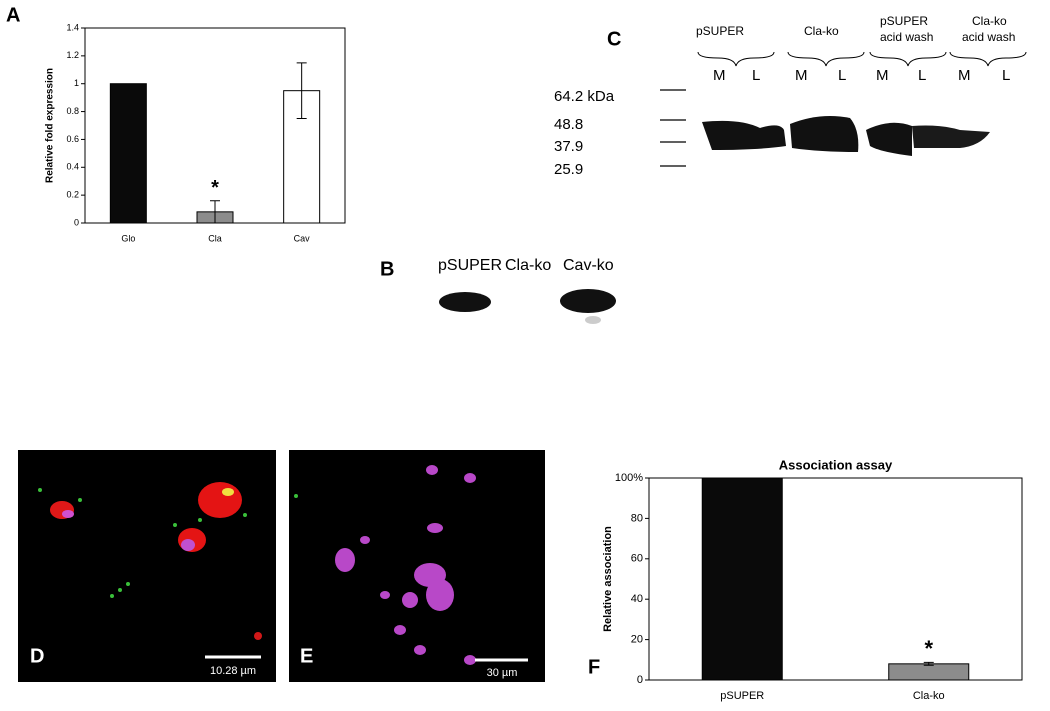 This screenshot has height=711, width=1050. Describe the element at coordinates (568, 169) in the screenshot. I see `marker-label: 25.9` at that location.